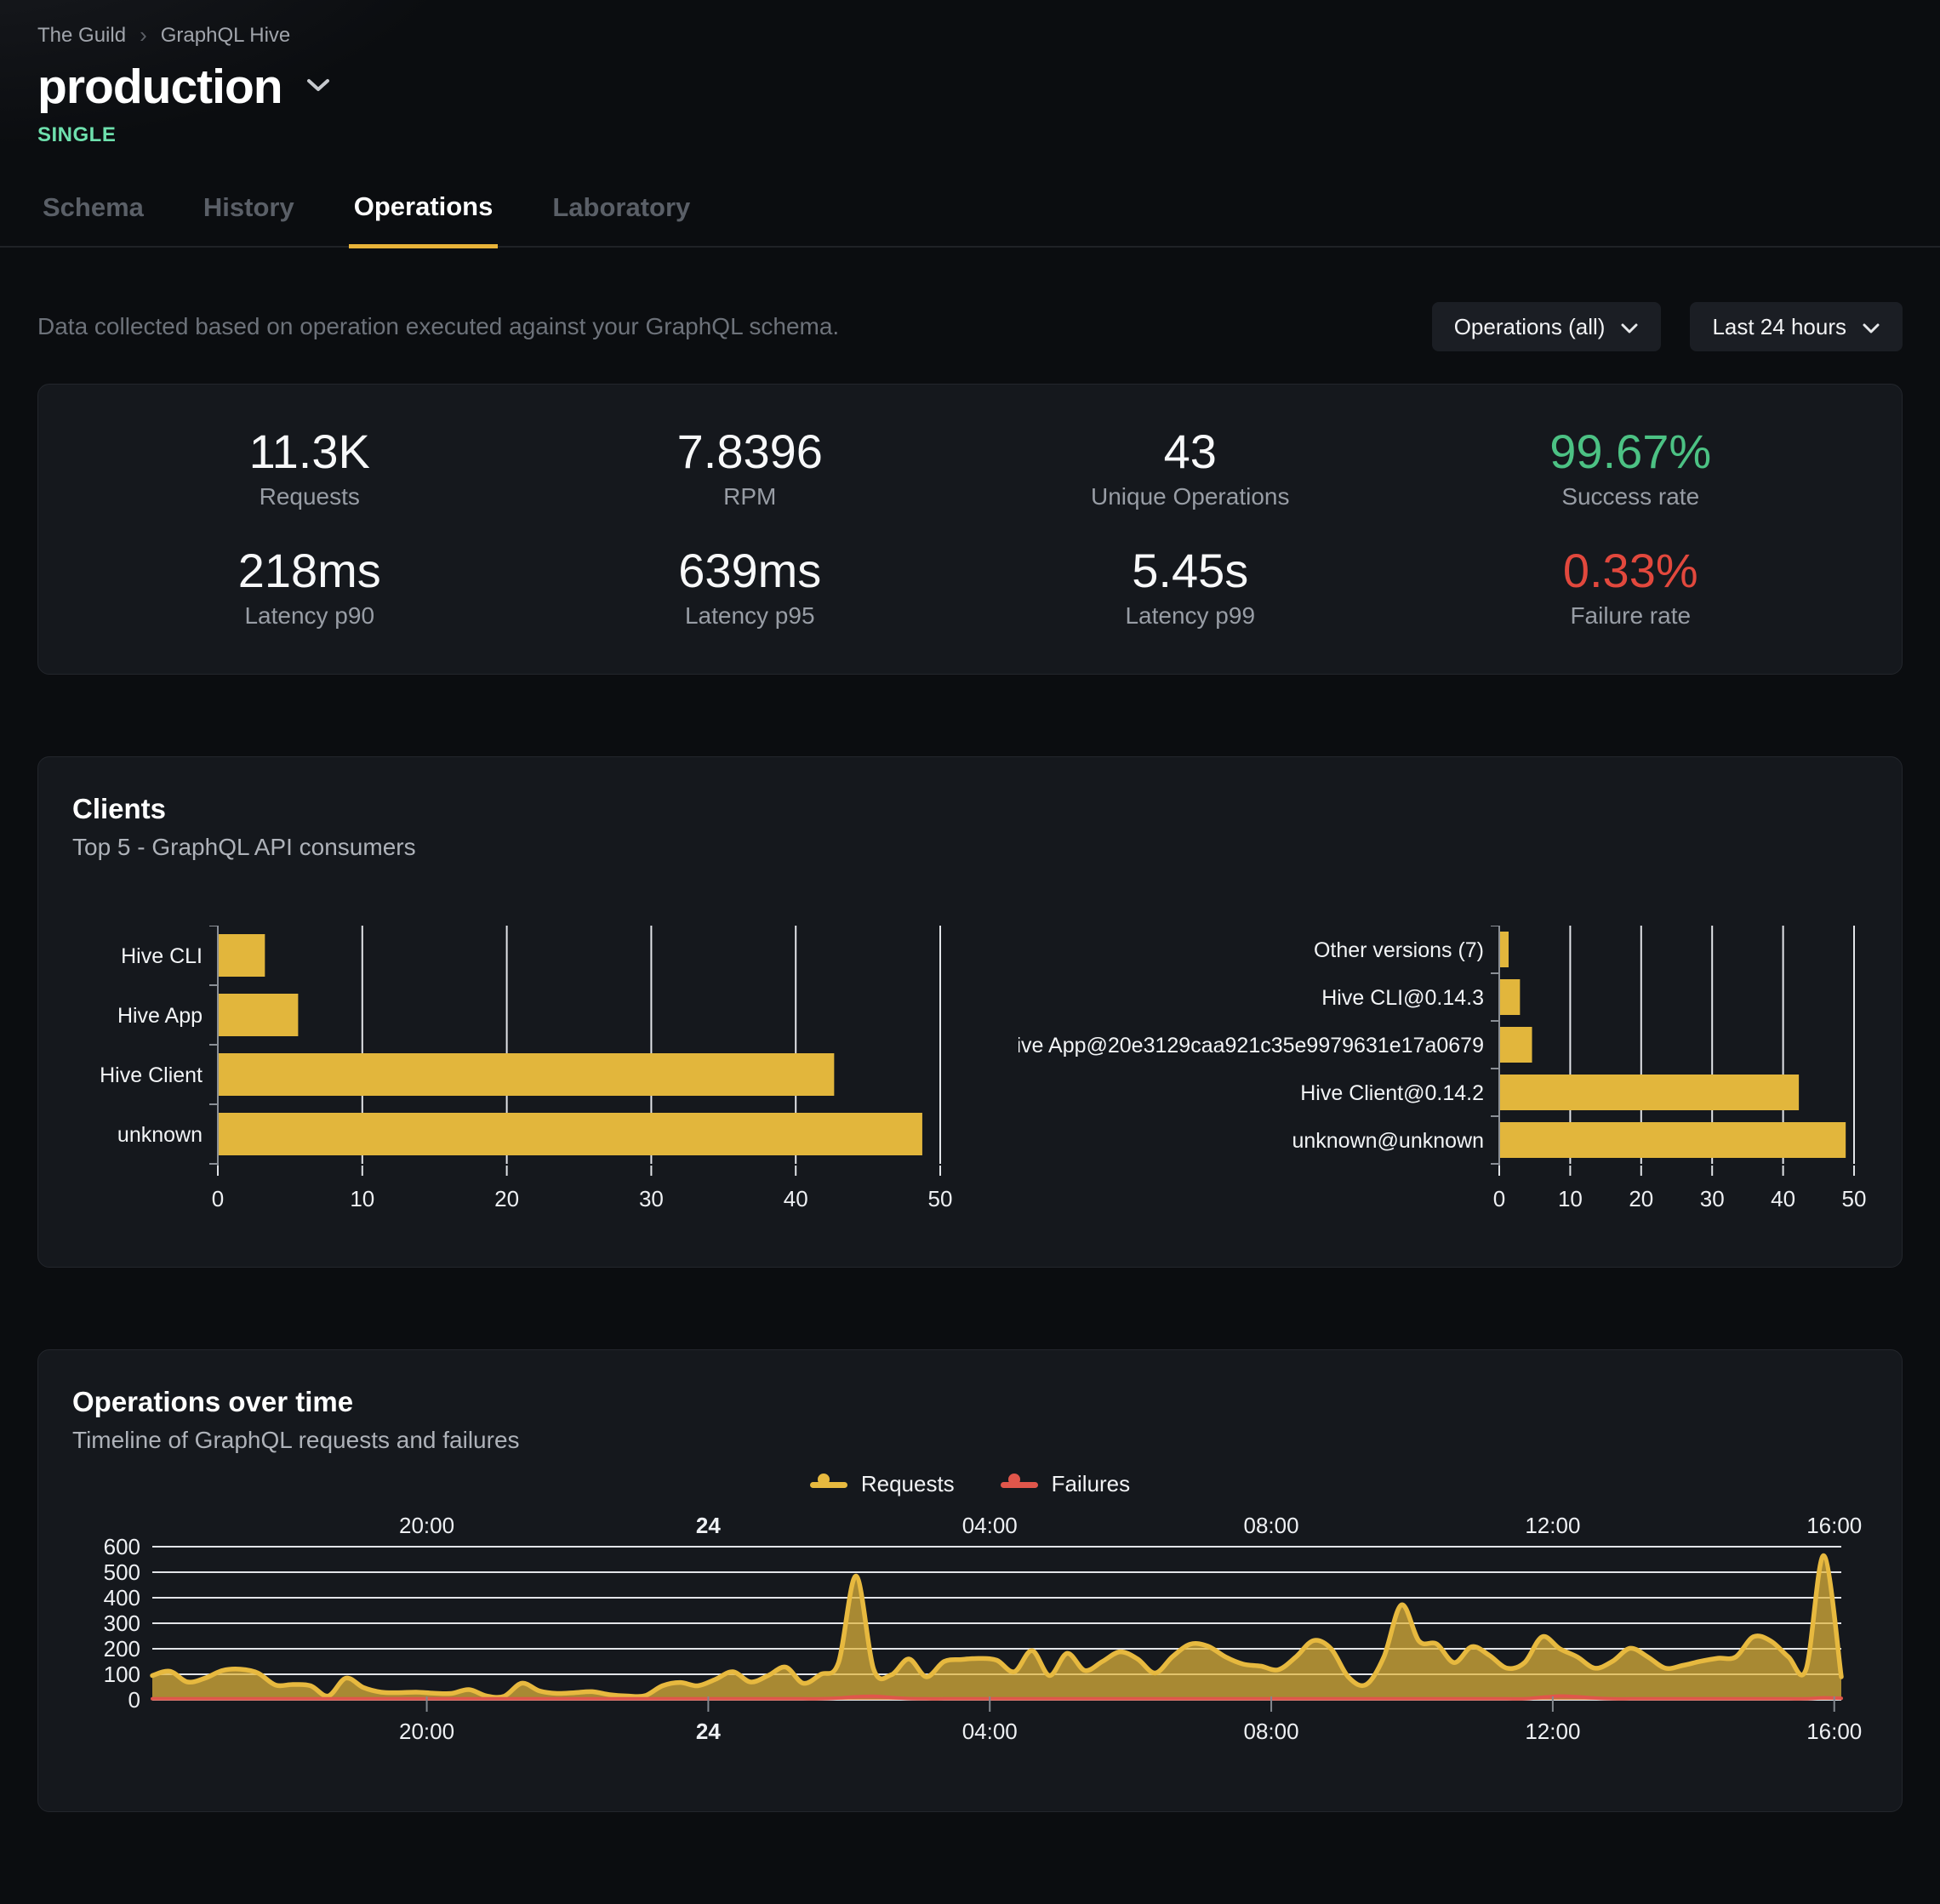 The image size is (1940, 1904). Describe the element at coordinates (309, 467) in the screenshot. I see `stat-requests: 11.3K Requests` at that location.